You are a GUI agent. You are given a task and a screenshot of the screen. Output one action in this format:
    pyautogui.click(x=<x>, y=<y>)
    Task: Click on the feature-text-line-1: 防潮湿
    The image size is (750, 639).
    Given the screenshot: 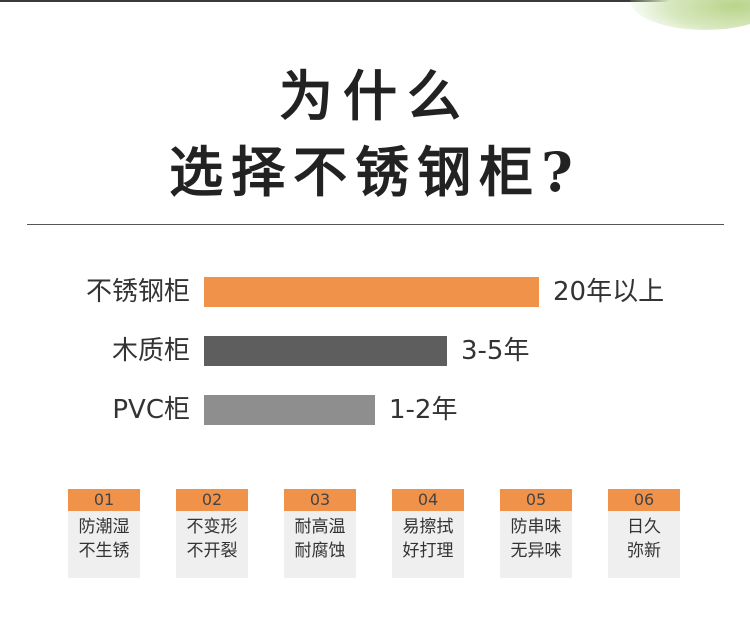 What is the action you would take?
    pyautogui.click(x=104, y=527)
    